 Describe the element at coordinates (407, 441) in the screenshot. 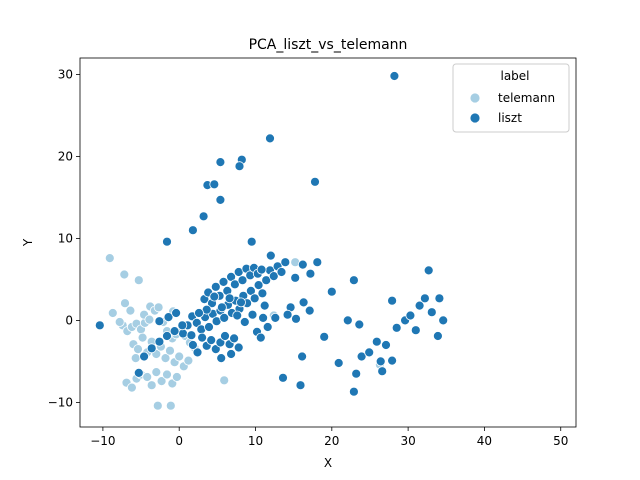

I see `x-tick-label: 30` at that location.